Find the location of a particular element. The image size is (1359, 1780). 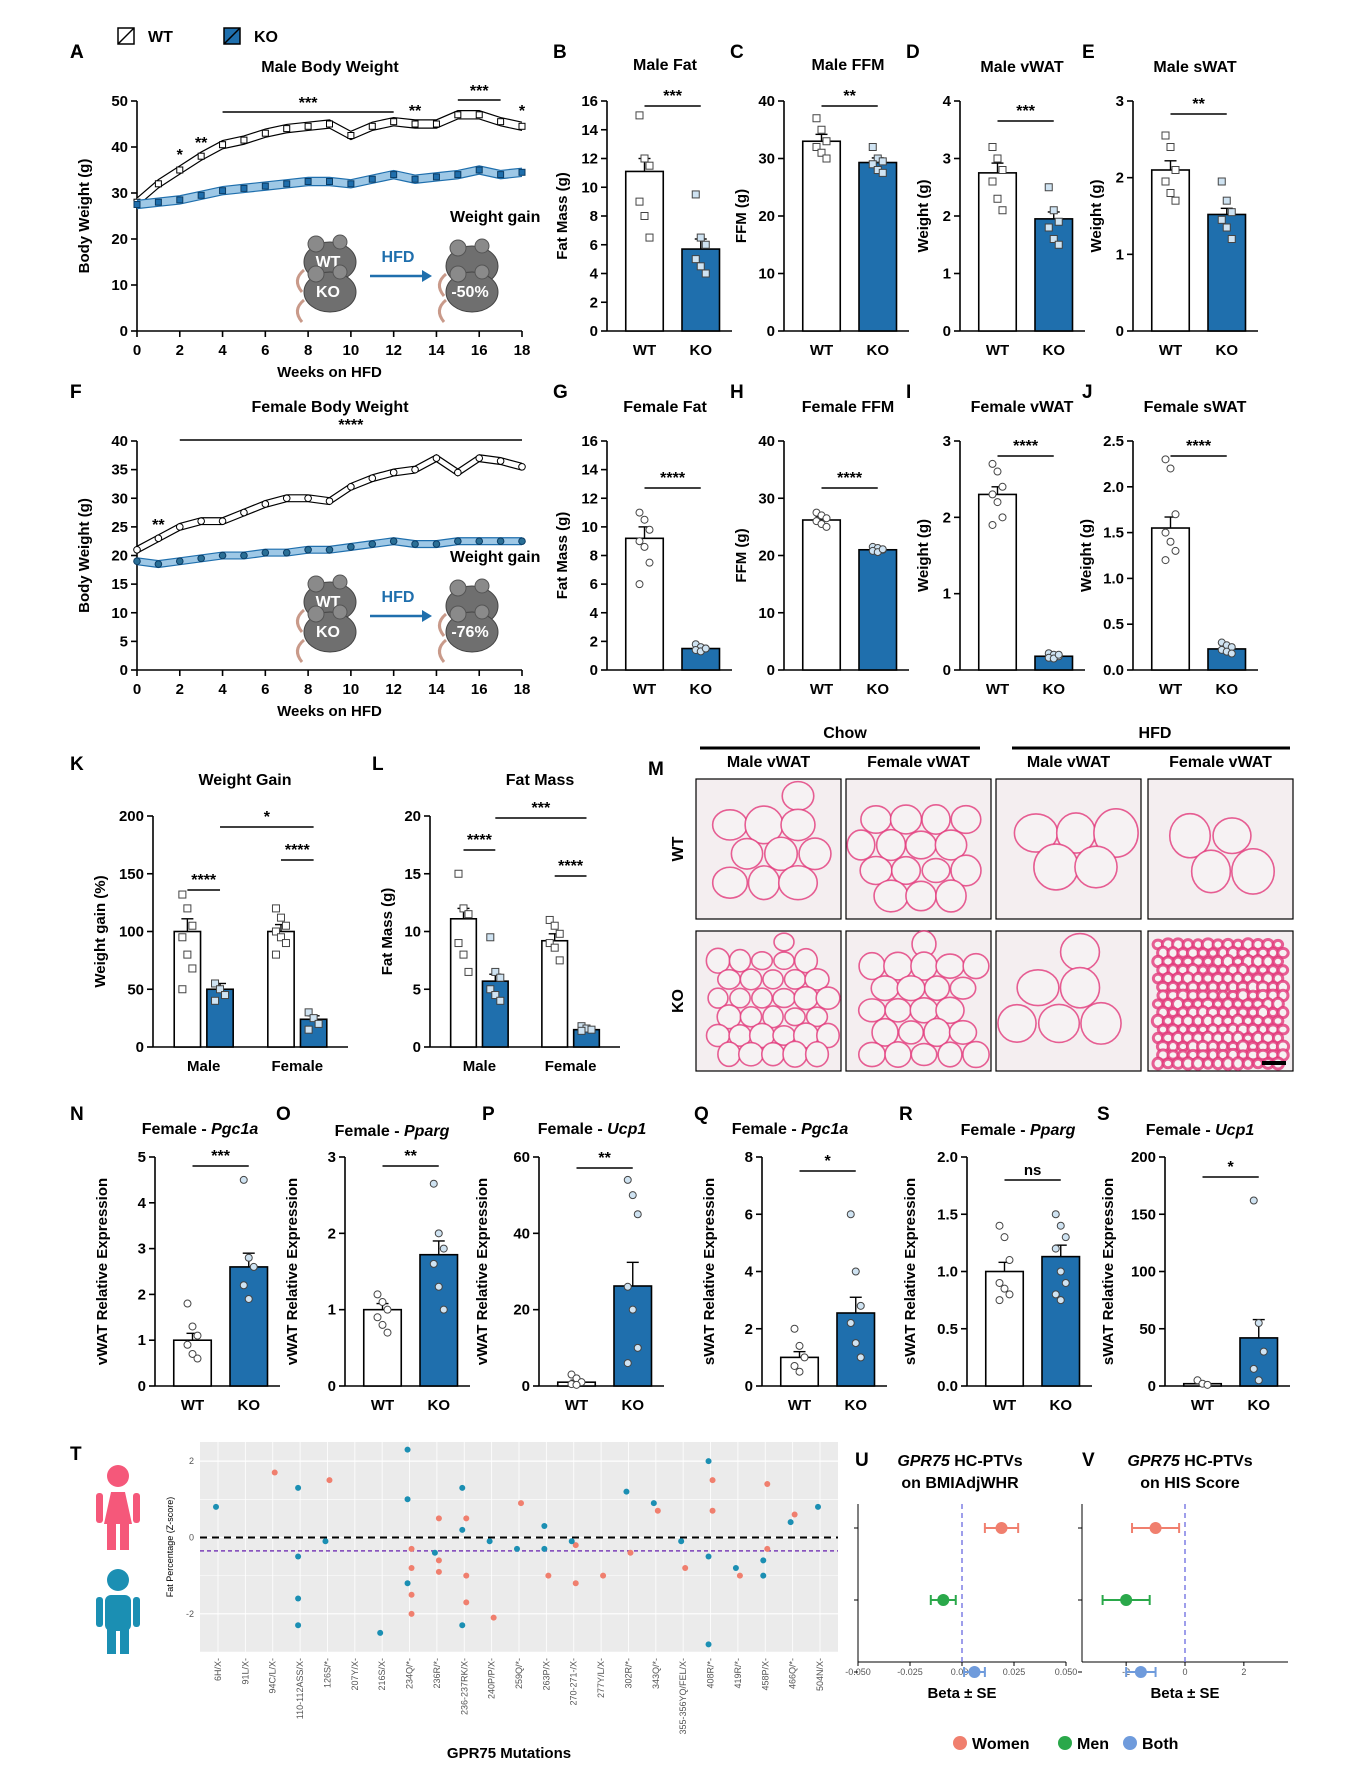

x-tick-label: 10 is located at coordinates (351, 350).